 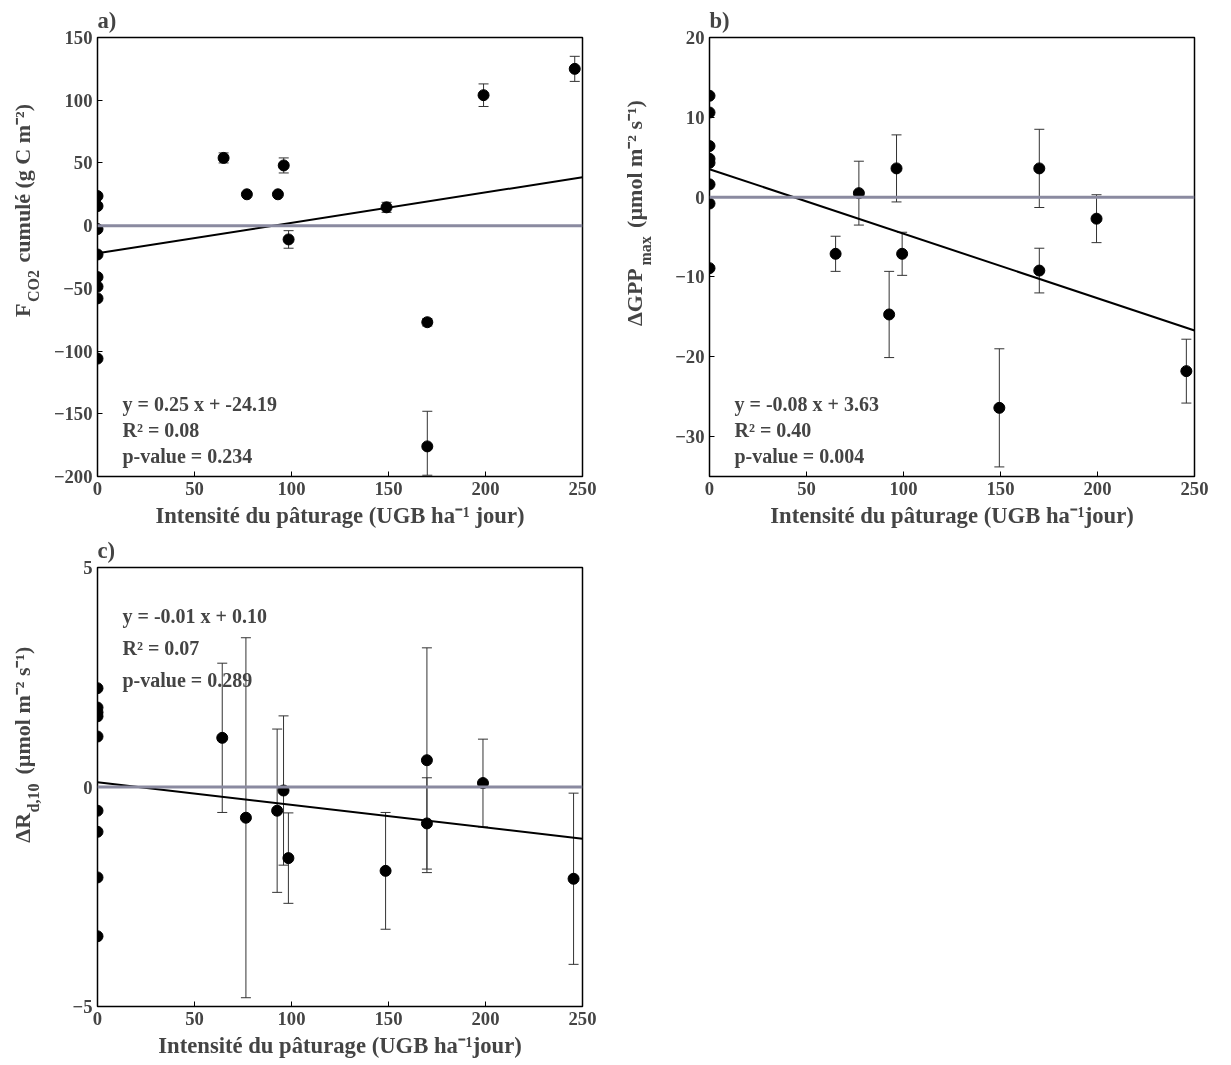 What do you see at coordinates (106, 550) in the screenshot?
I see `chart-title: c)` at bounding box center [106, 550].